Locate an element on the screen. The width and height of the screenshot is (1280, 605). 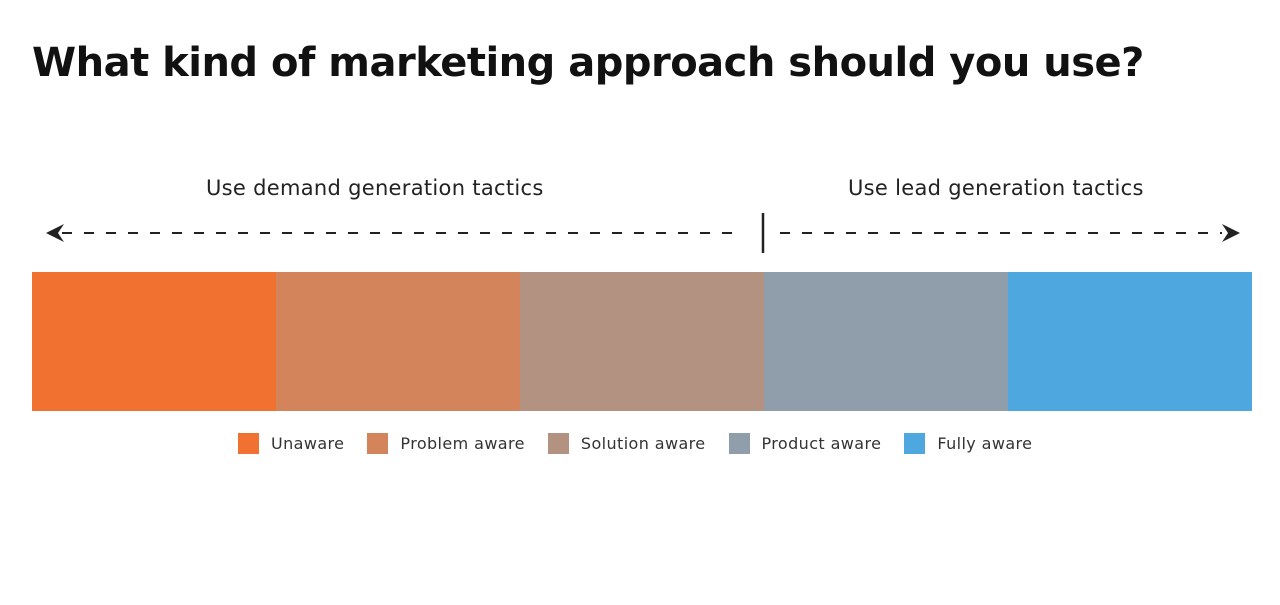
right-arrowhead-icon is located at coordinates (1231, 233).